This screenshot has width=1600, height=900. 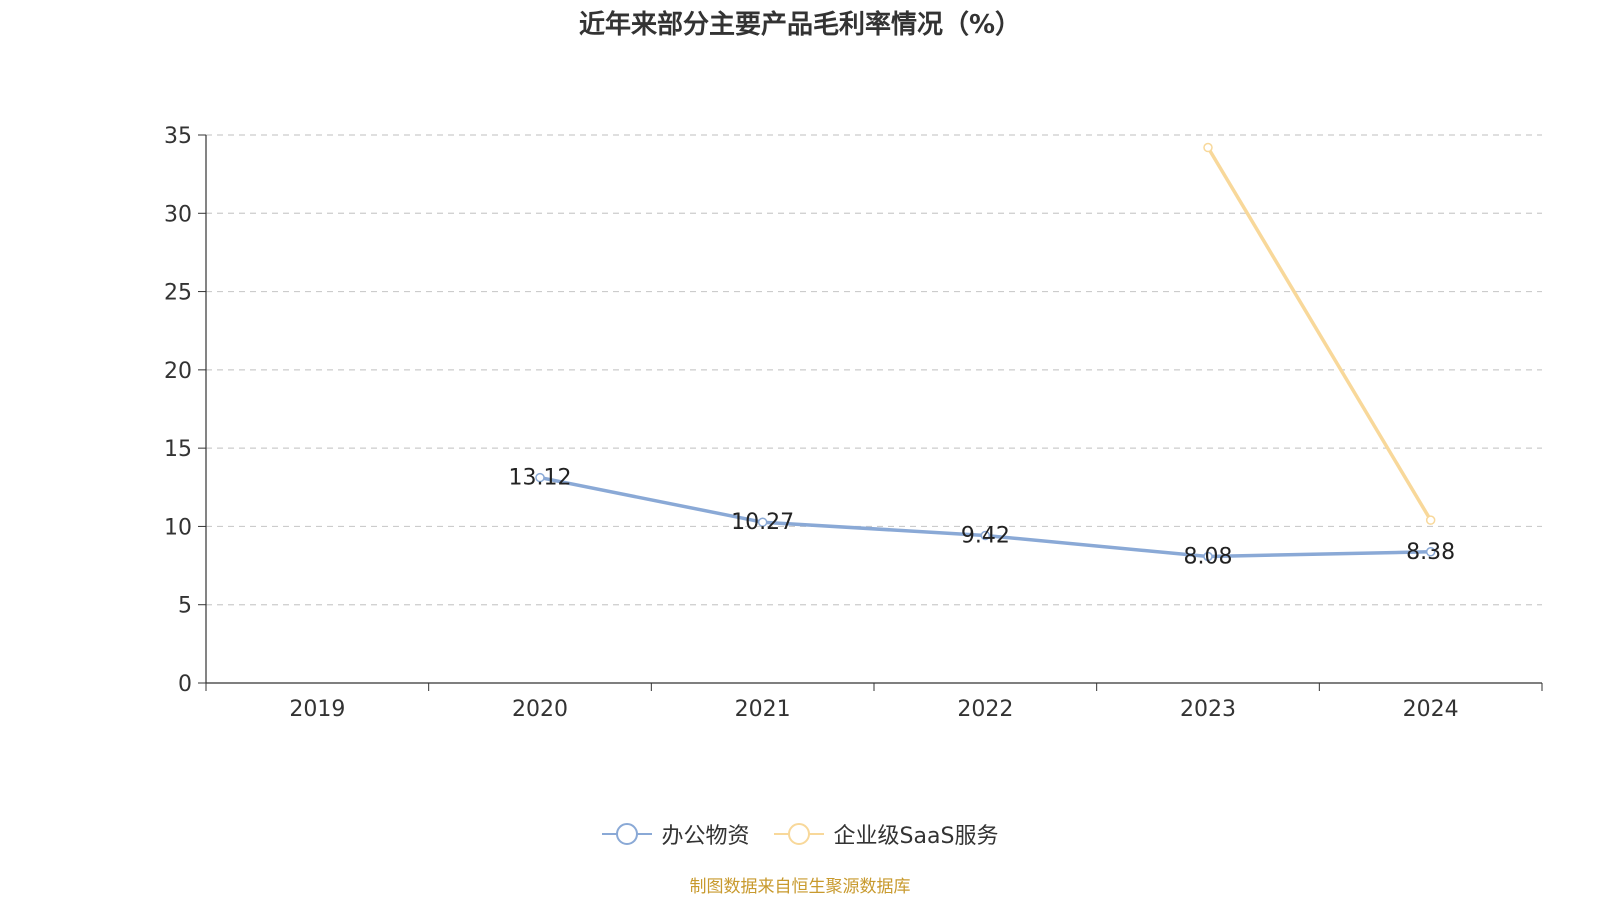 I want to click on x-tick-label: 2024, so click(x=1431, y=709).